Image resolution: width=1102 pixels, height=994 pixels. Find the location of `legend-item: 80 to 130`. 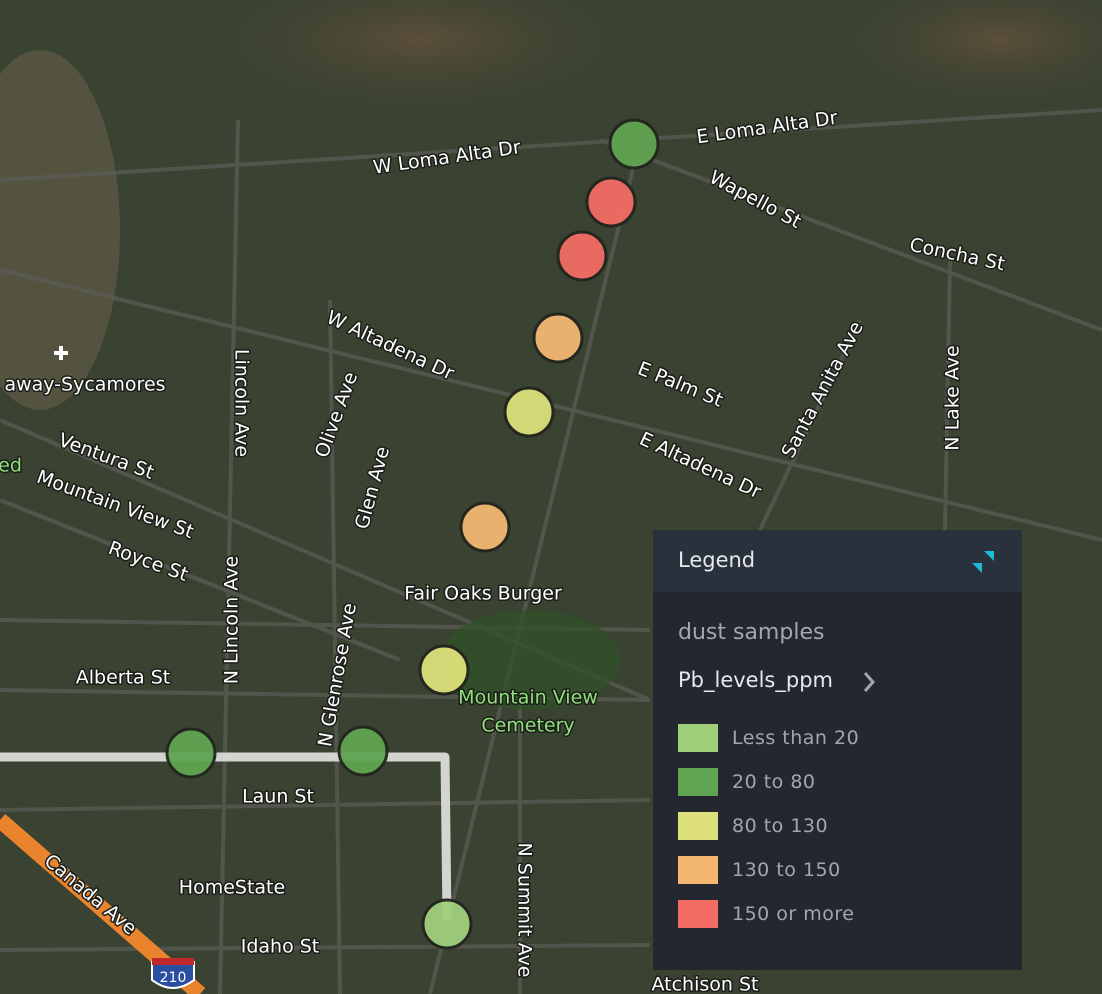

legend-item: 80 to 130 is located at coordinates (753, 826).